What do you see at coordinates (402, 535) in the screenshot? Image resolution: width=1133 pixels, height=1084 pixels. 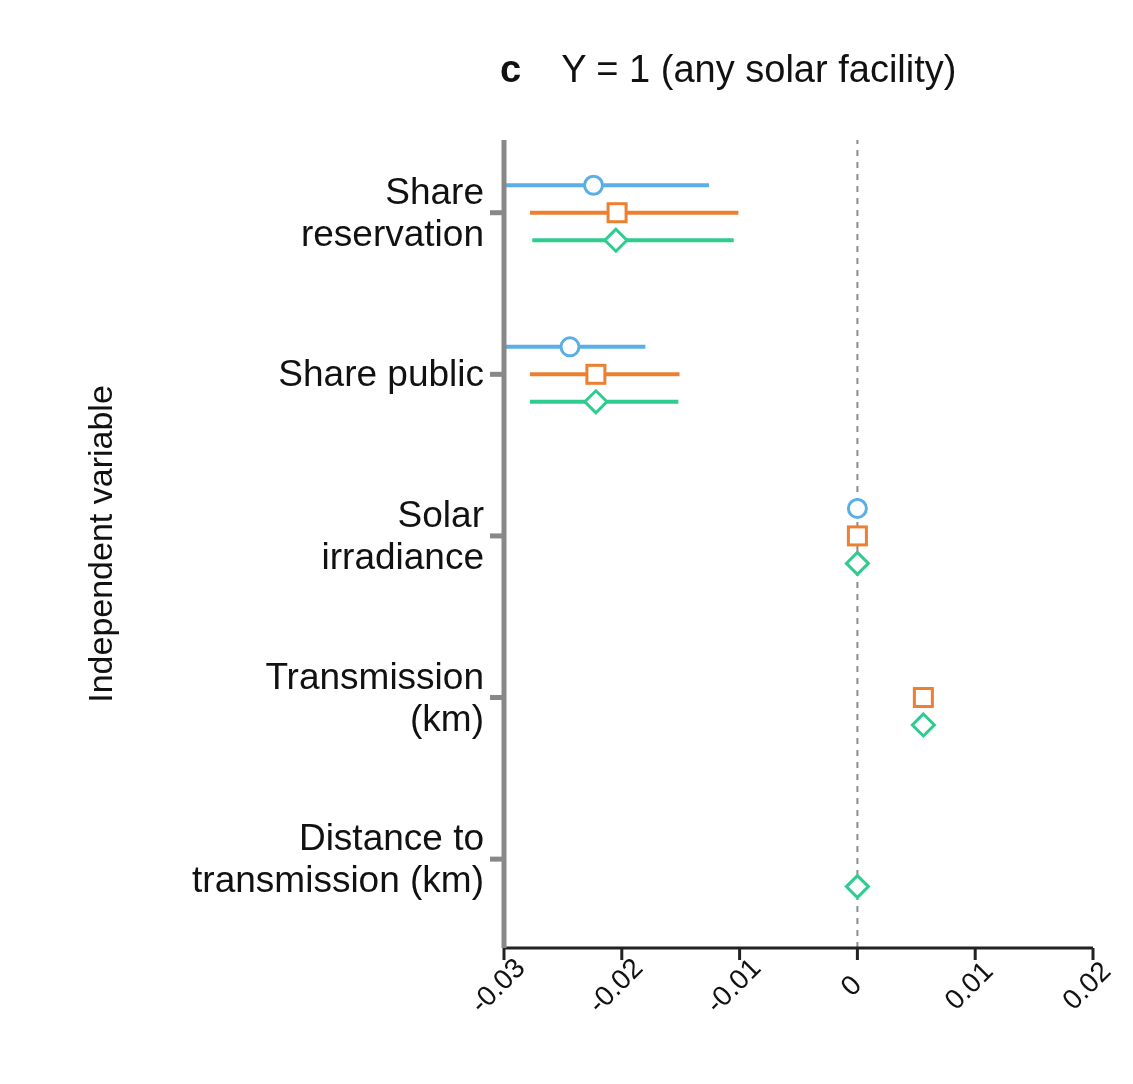 I see `y-tick-label: Solar irradiance` at bounding box center [402, 535].